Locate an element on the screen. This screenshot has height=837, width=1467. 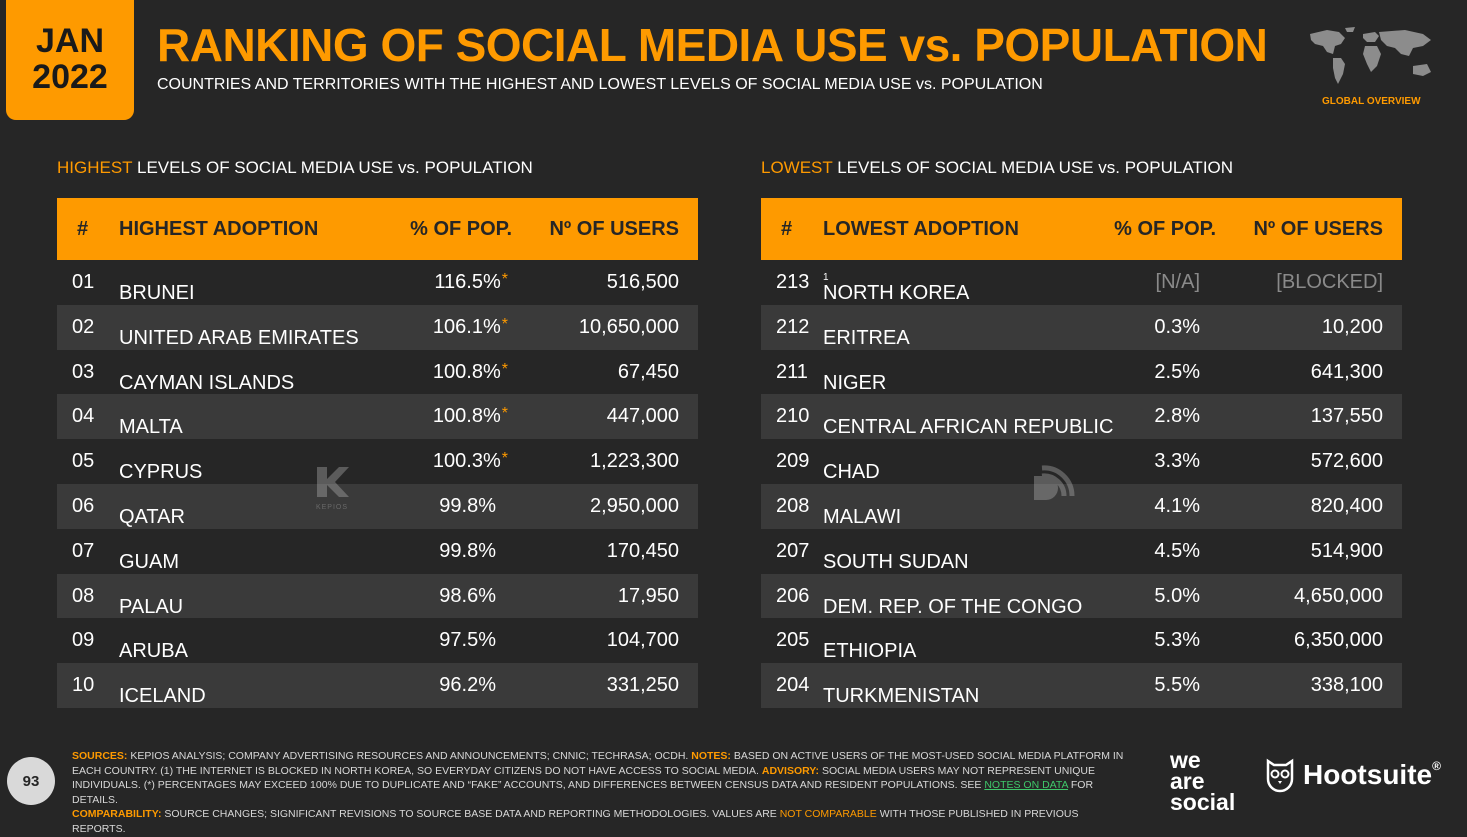
row-pct: 96.2% is located at coordinates (467, 685).